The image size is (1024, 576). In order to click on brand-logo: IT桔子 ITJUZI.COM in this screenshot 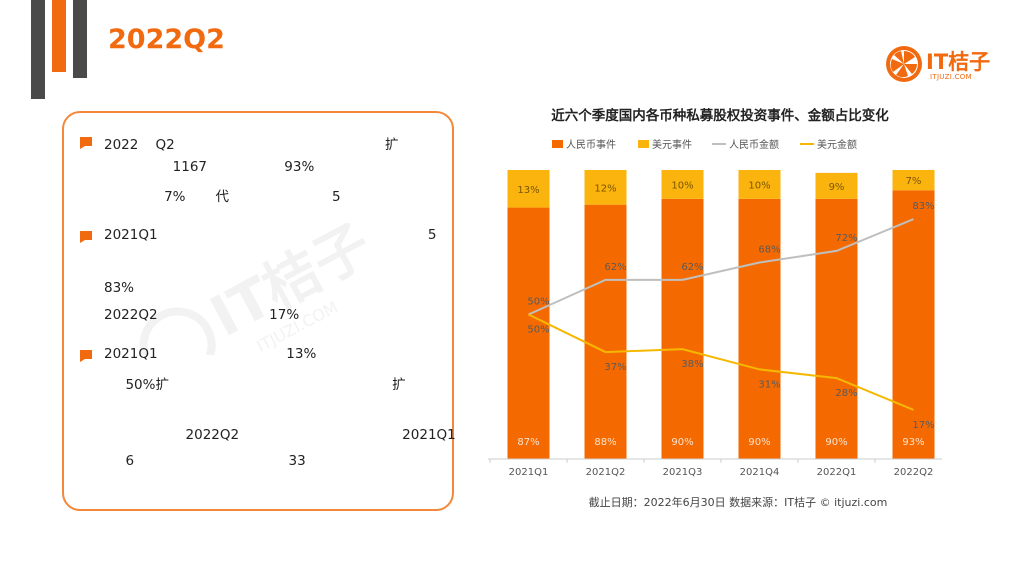, I will do `click(942, 64)`.